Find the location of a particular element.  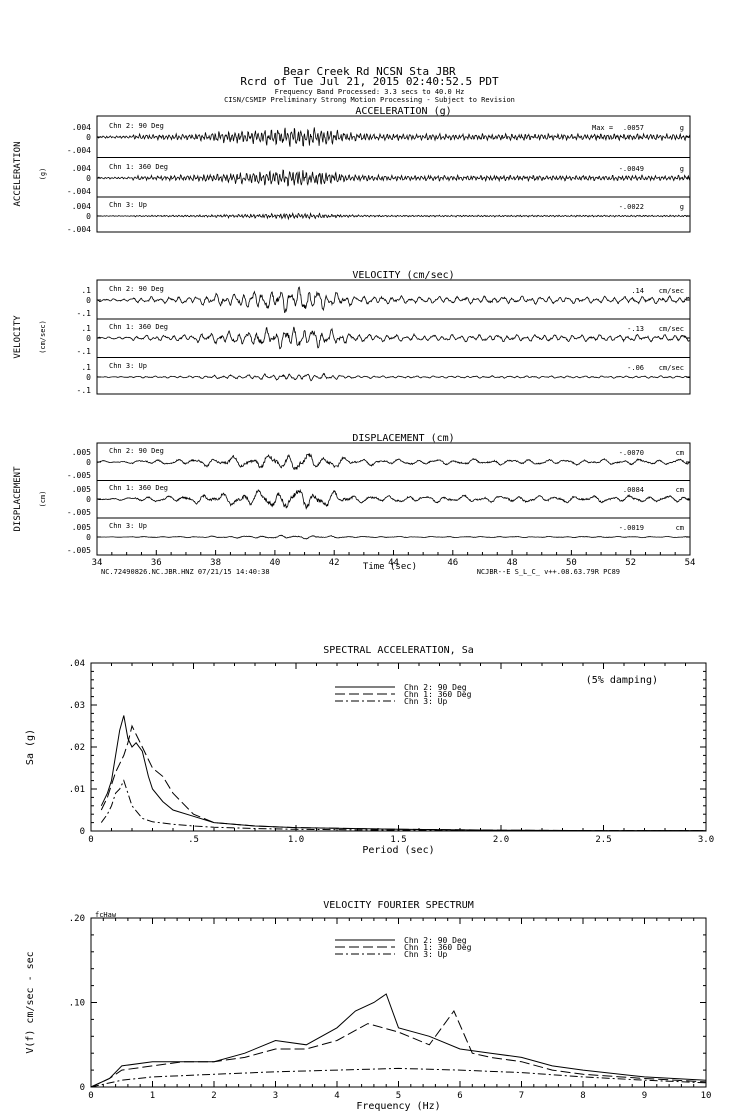

ytick-label: .10 is located at coordinates (77, 1004).